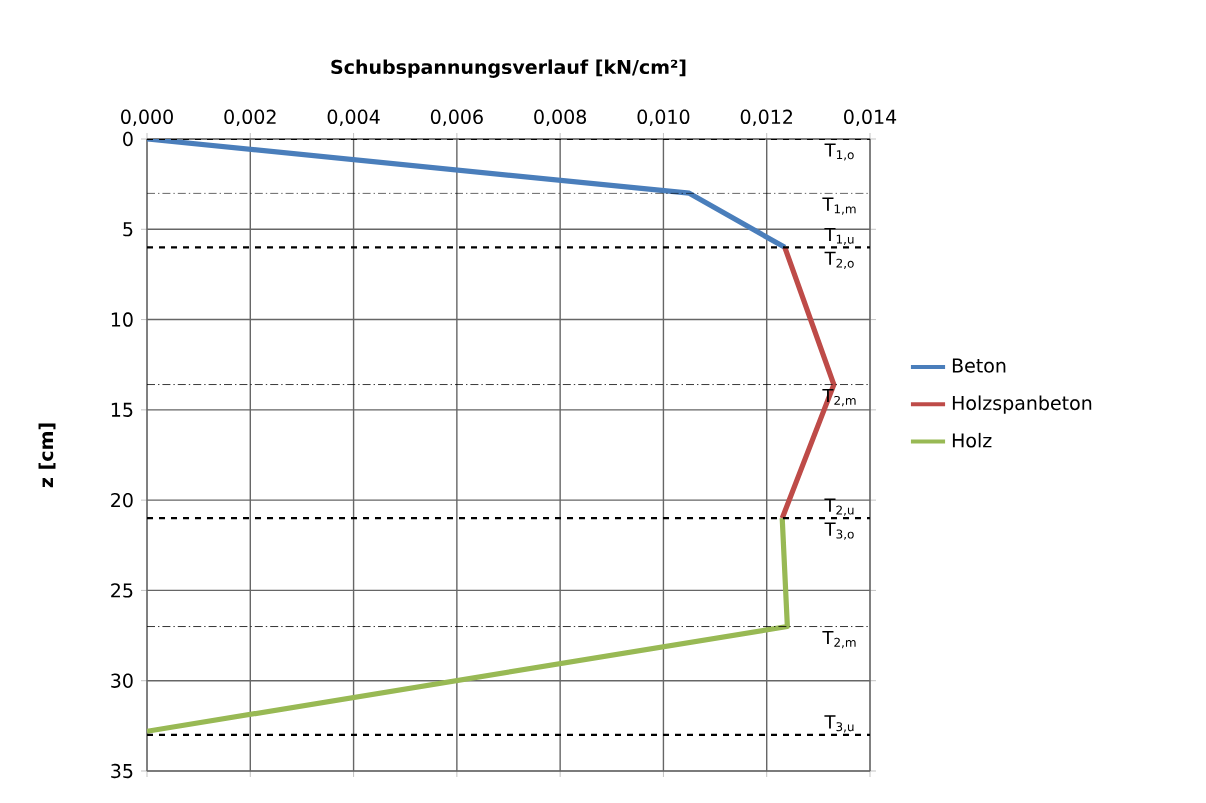 Image resolution: width=1206 pixels, height=803 pixels. Describe the element at coordinates (839, 206) in the screenshot. I see `ref-line-label: T$_{1,m}$` at that location.